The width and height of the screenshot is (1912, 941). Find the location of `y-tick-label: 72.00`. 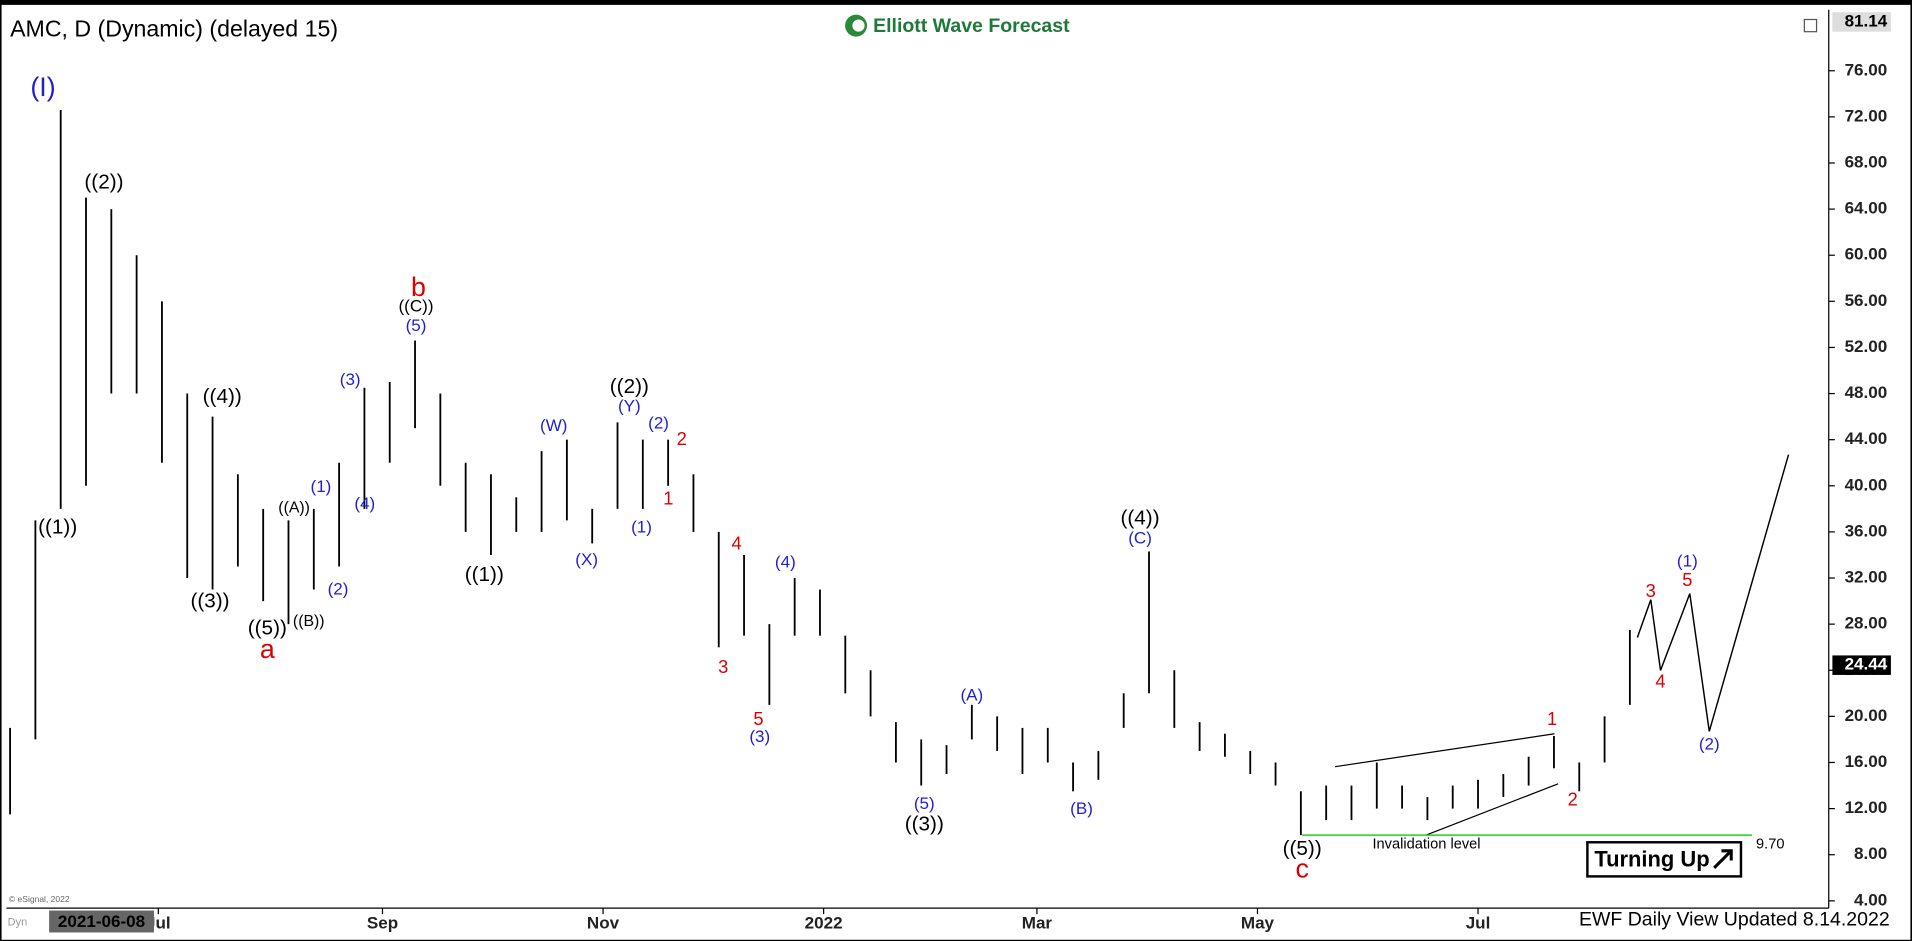

y-tick-label: 72.00 is located at coordinates (1866, 115).